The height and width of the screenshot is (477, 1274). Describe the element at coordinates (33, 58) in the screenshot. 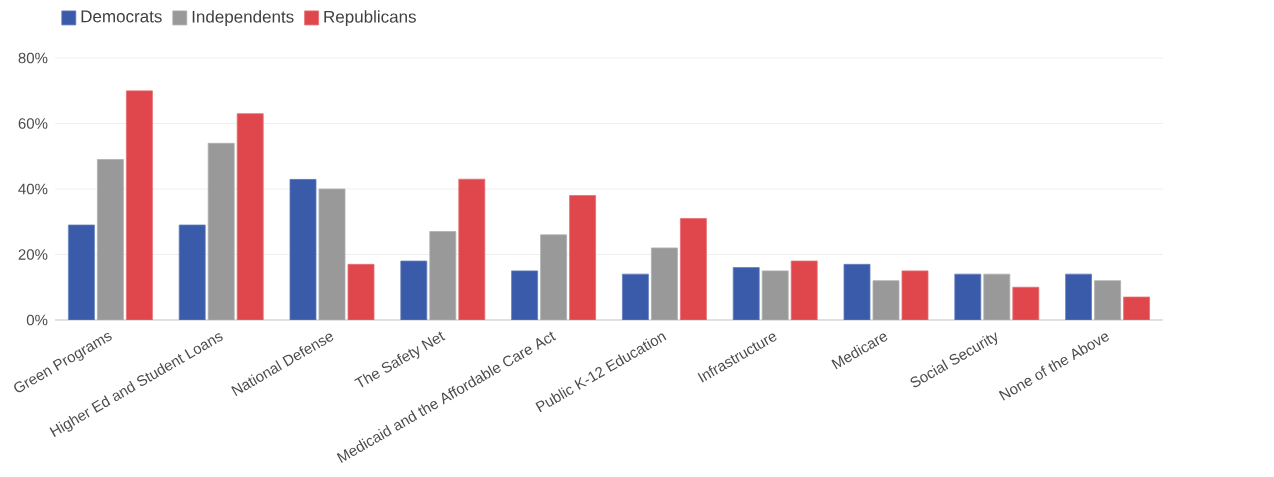

I see `y-tick-label: 80%` at that location.